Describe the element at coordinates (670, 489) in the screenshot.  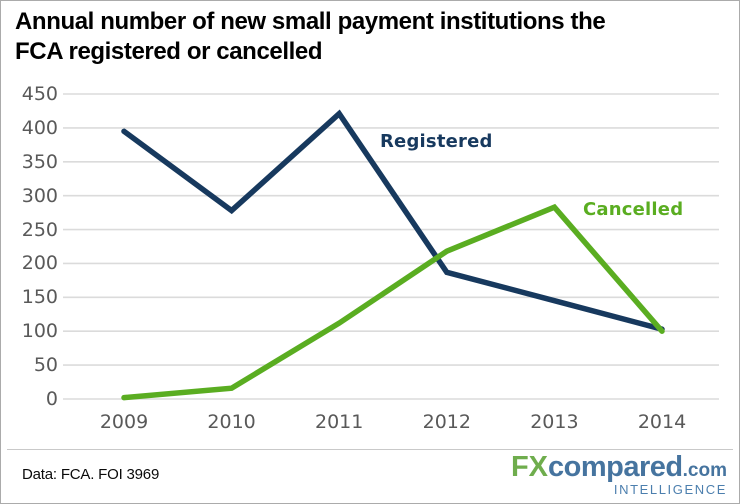
I see `logo-intelligence: INTELLIGENCE` at that location.